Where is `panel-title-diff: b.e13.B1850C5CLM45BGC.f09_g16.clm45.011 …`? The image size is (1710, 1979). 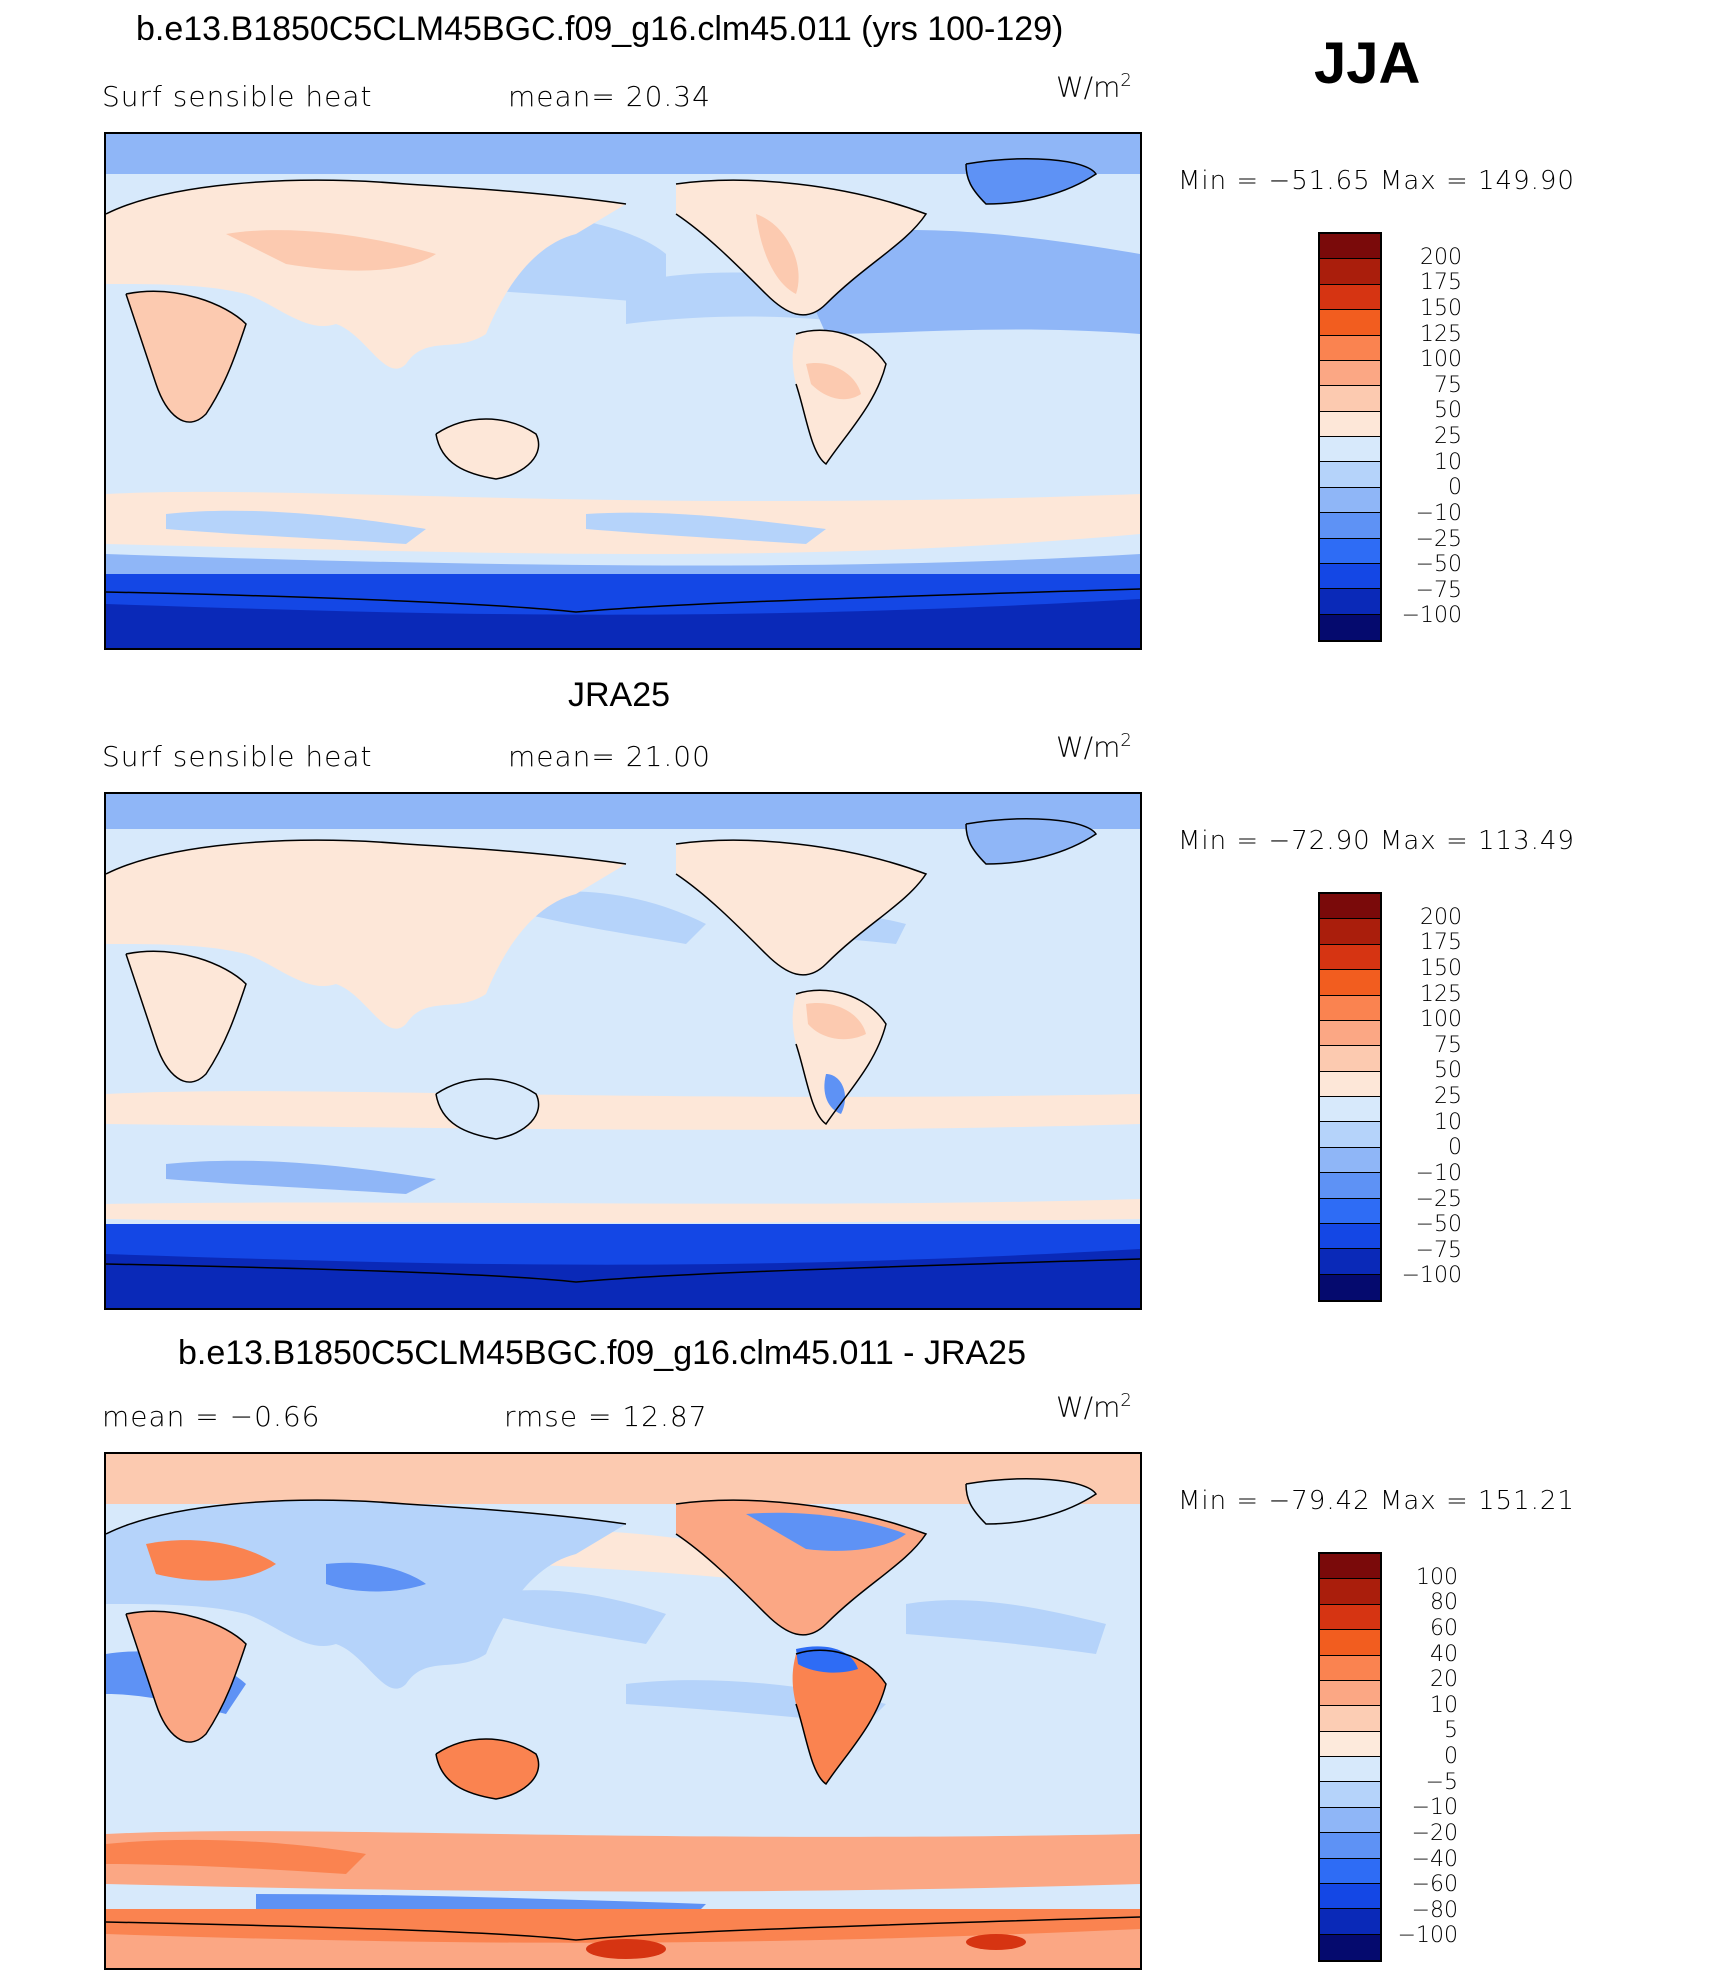 panel-title-diff: b.e13.B1850C5CLM45BGC.f09_g16.clm45.011 … is located at coordinates (602, 1353).